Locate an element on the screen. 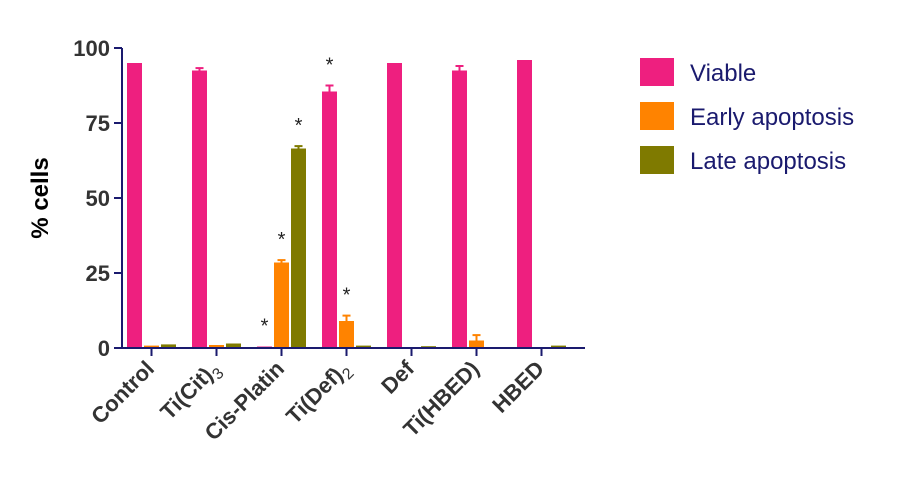 The image size is (908, 501). x-tick-label: HBED is located at coordinates (518, 387).